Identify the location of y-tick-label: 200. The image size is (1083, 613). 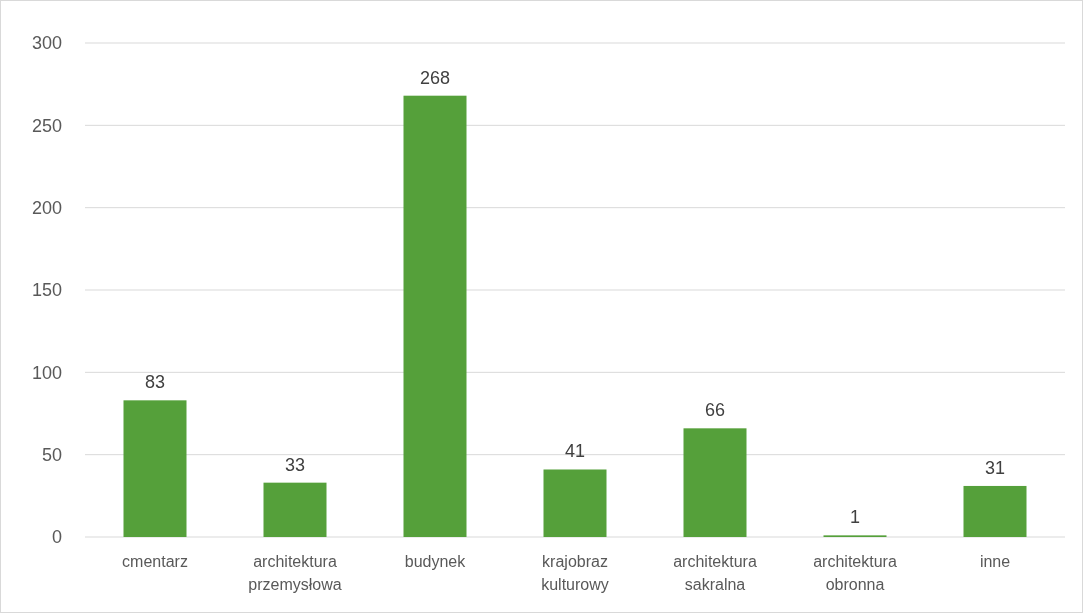
(46, 207).